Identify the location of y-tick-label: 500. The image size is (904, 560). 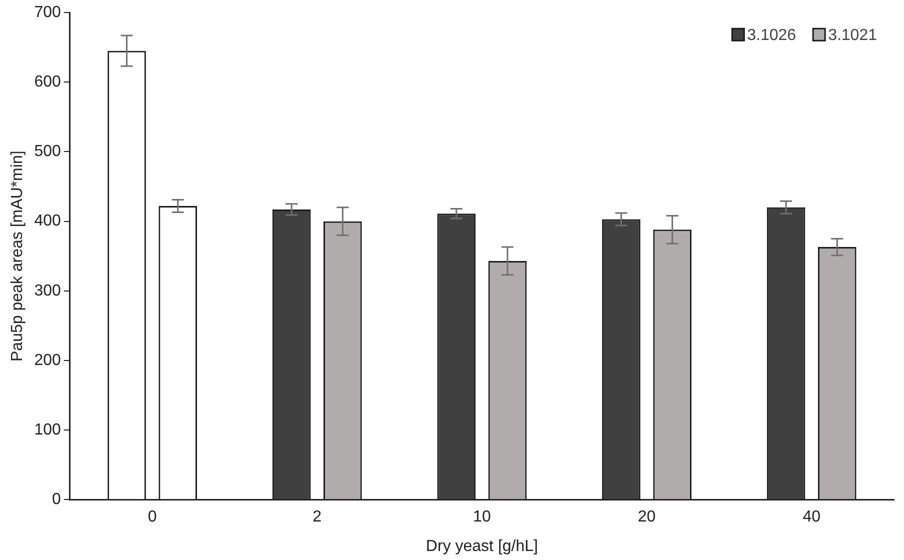
(47, 151).